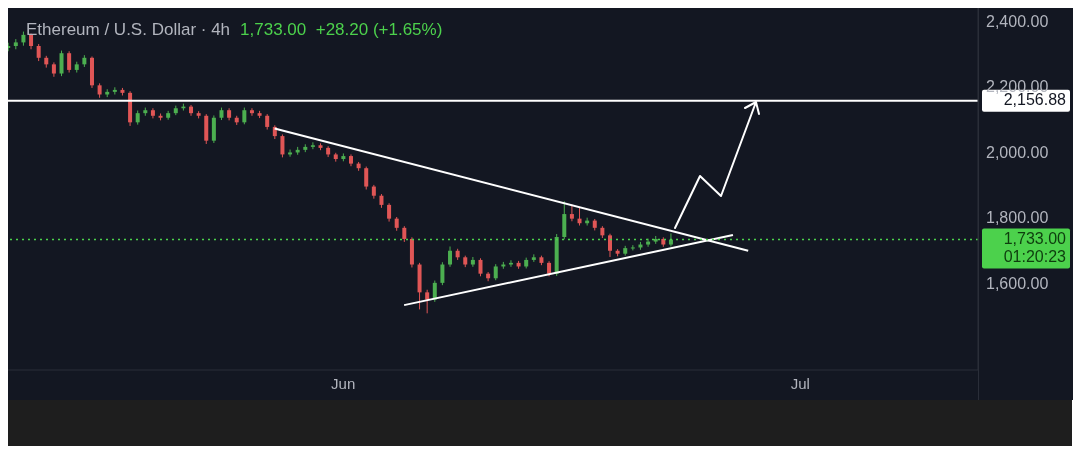 This screenshot has height=454, width=1080. What do you see at coordinates (341, 29) in the screenshot?
I see `text: 1,733.00 +28.20 (+1.65%)` at bounding box center [341, 29].